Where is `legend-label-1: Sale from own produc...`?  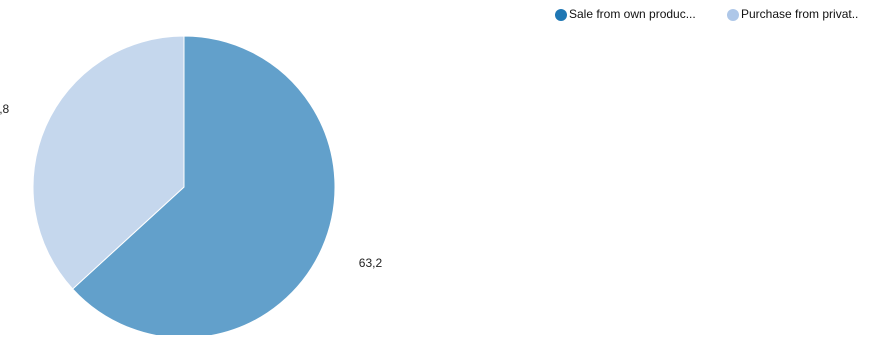
legend-label-1: Sale from own produc... is located at coordinates (632, 14).